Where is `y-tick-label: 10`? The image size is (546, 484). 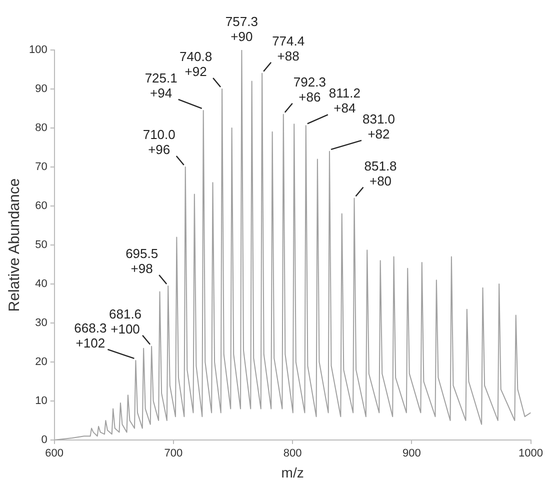 y-tick-label: 10 is located at coordinates (41, 401).